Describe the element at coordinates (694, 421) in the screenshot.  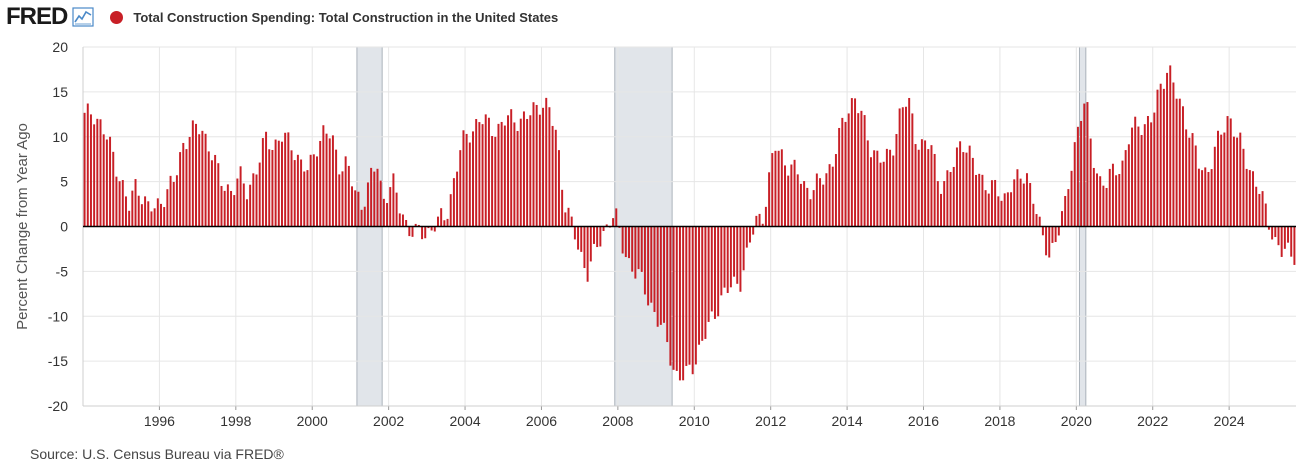
I see `x-tick-label: 2010` at that location.